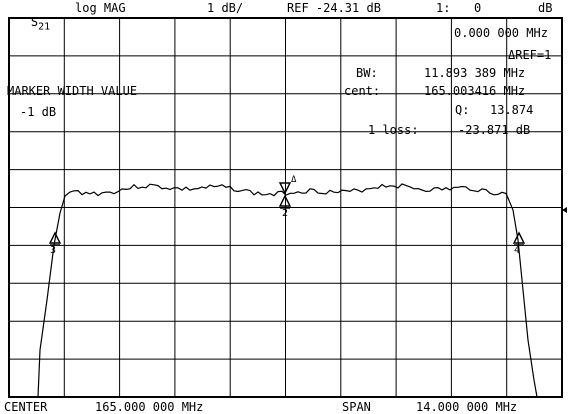  Describe the element at coordinates (34, 22) in the screenshot. I see `param-name: S` at that location.